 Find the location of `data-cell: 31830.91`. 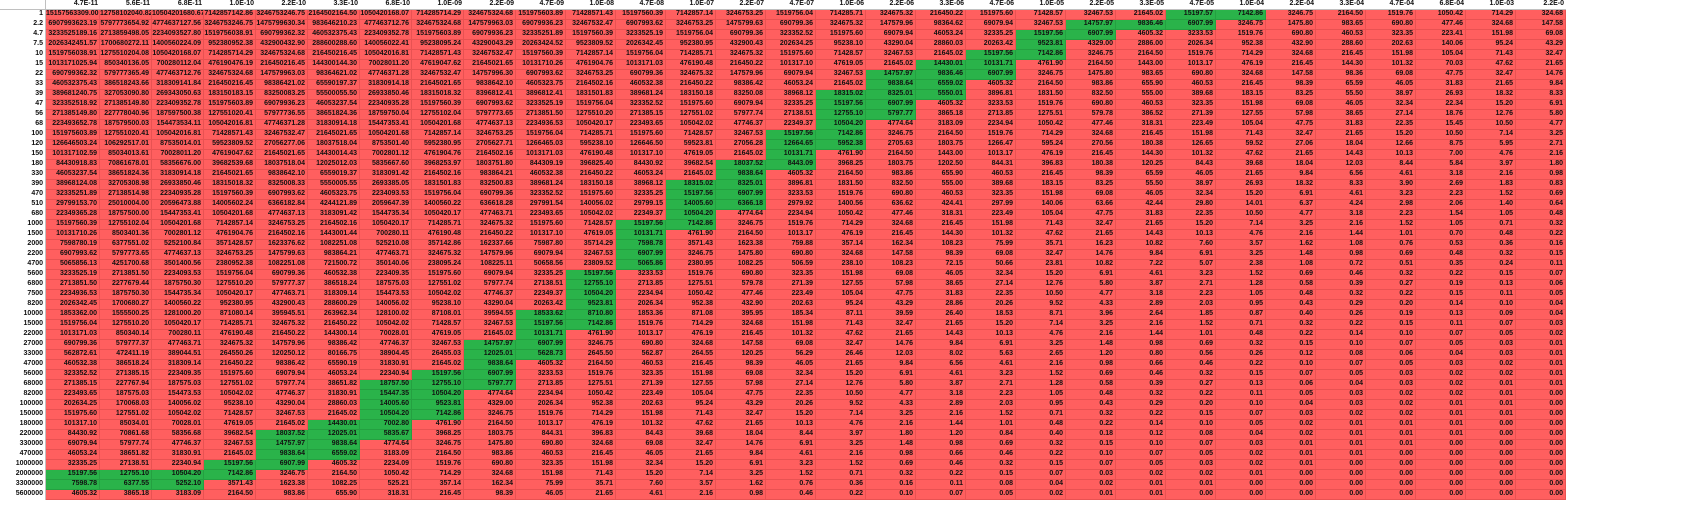

data-cell: 31830.91 is located at coordinates (386, 365).